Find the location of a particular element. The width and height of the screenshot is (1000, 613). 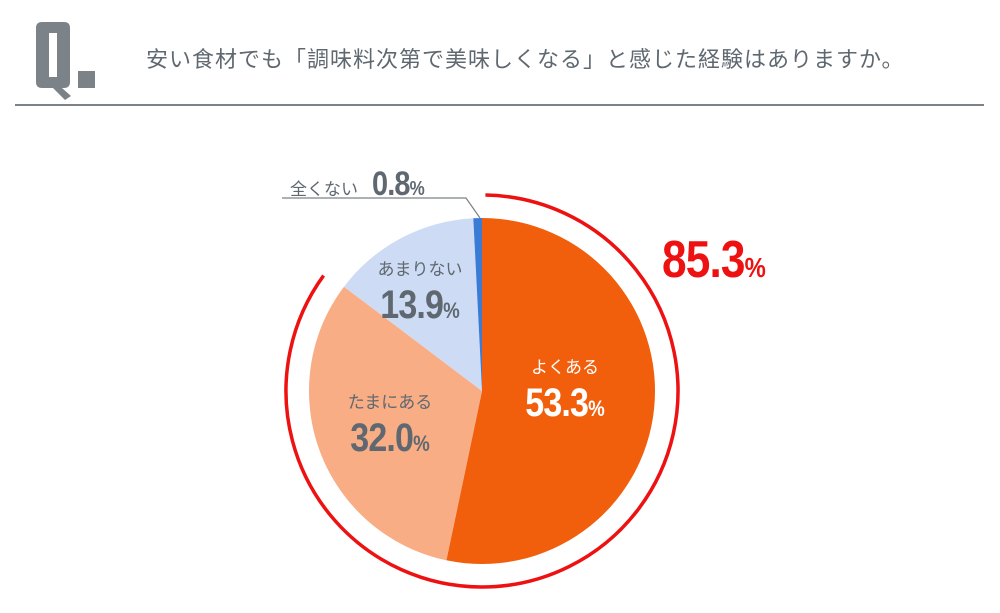

q-mark-icon is located at coordinates (65, 61).